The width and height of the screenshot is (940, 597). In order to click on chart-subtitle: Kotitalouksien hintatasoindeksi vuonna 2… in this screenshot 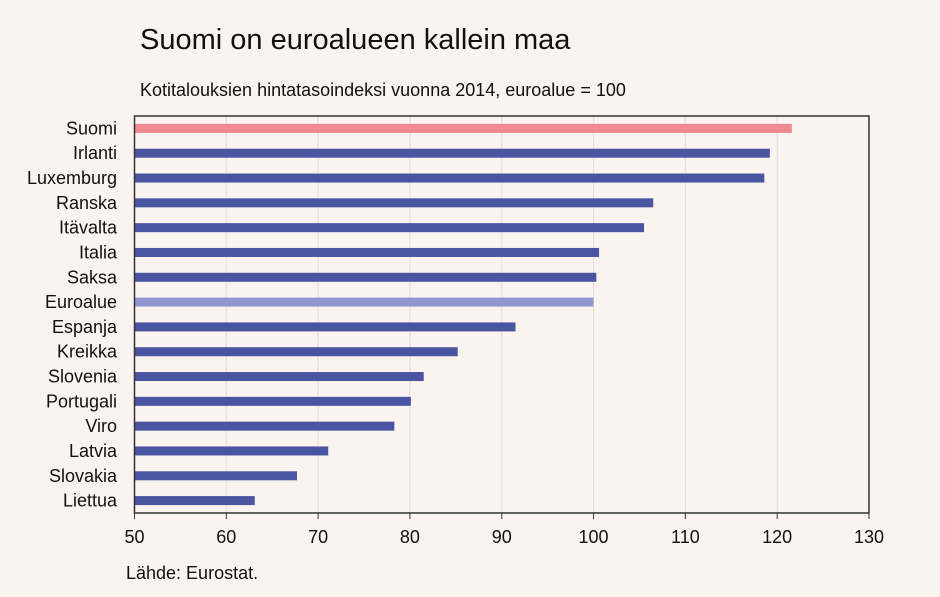, I will do `click(383, 90)`.